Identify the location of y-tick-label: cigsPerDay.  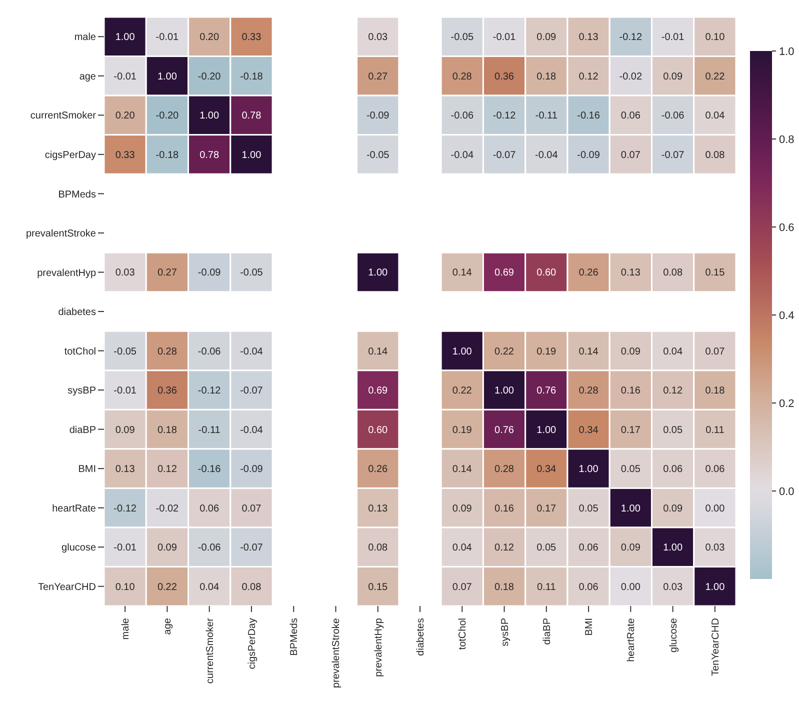
(70, 155).